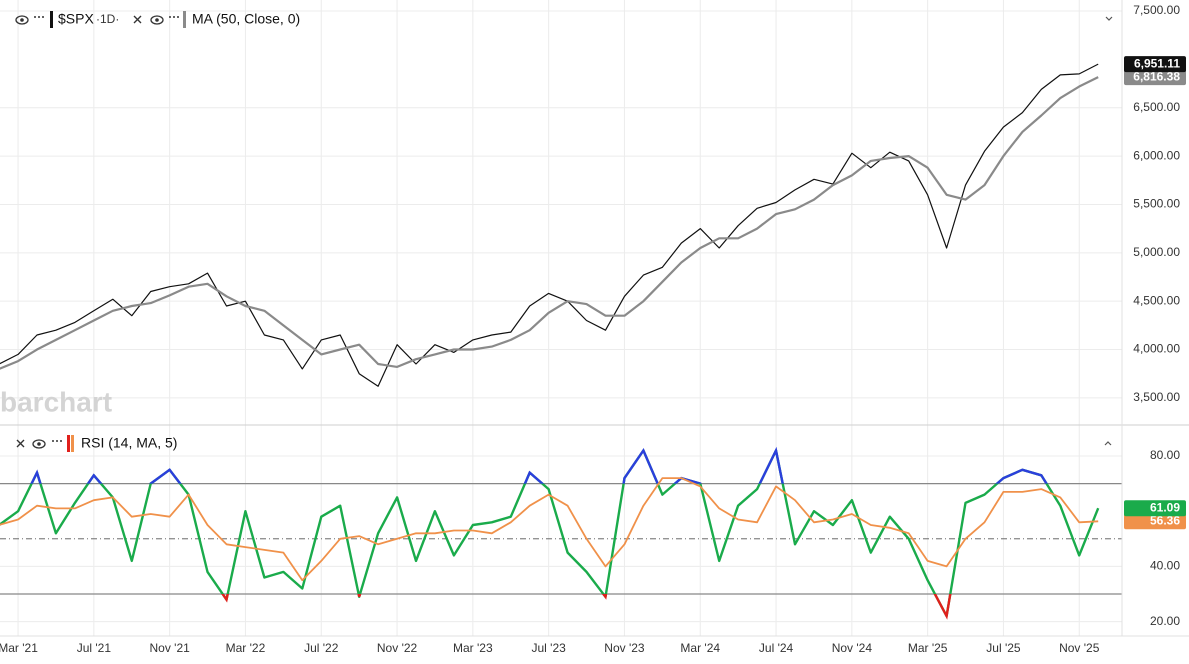  Describe the element at coordinates (56, 401) in the screenshot. I see `watermark: barchart` at that location.